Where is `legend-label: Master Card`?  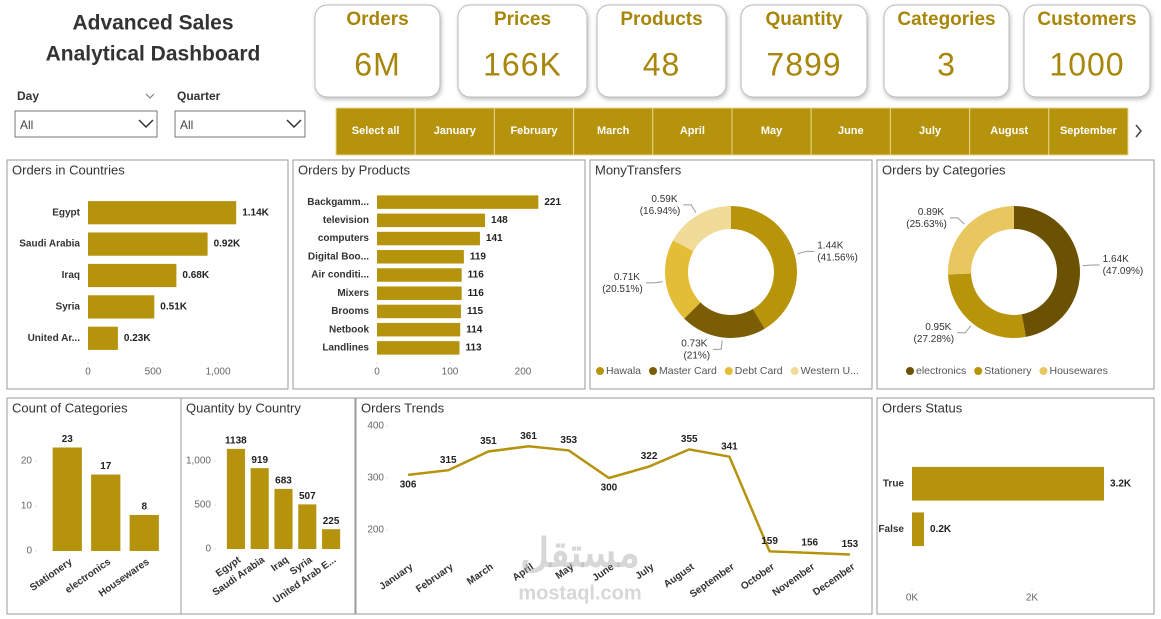 legend-label: Master Card is located at coordinates (688, 371).